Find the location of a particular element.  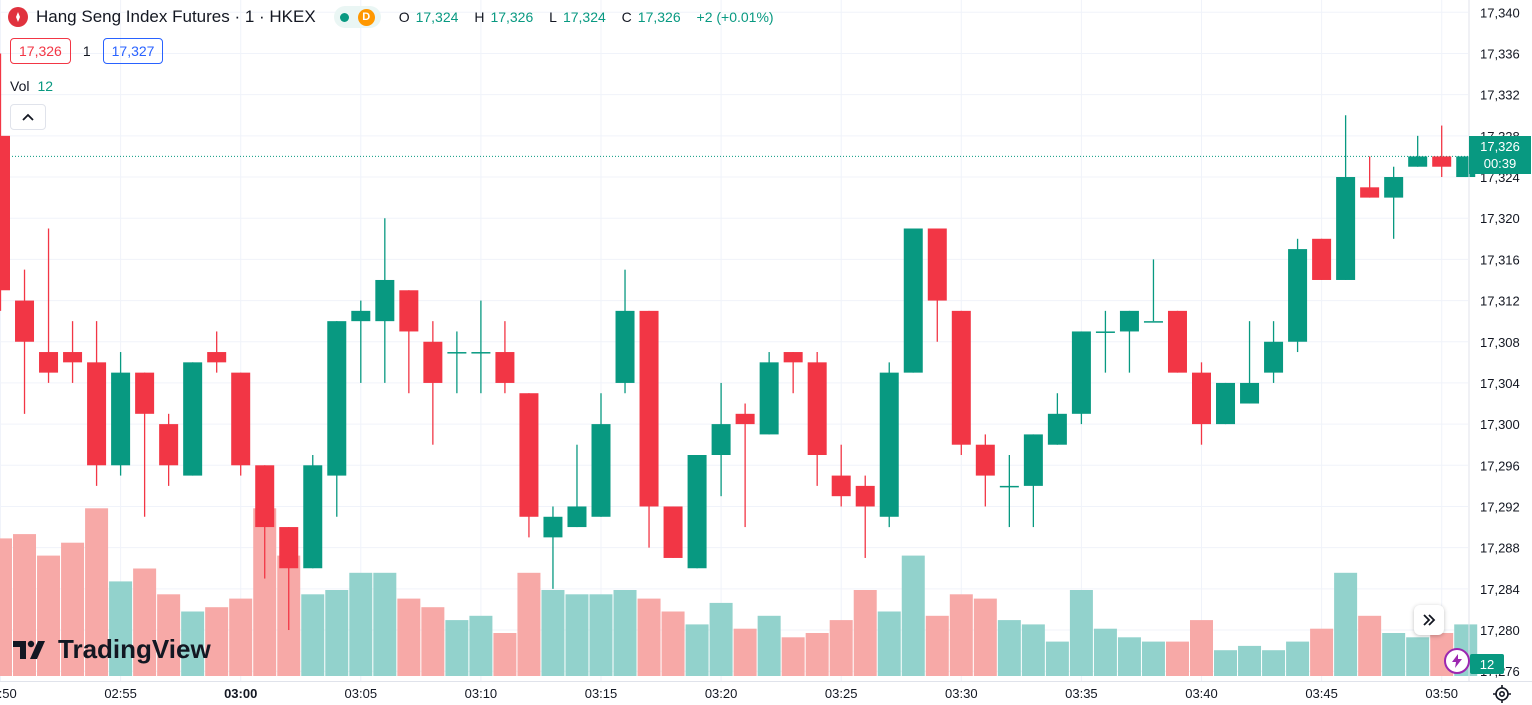

open-value: 17,324 is located at coordinates (437, 17).